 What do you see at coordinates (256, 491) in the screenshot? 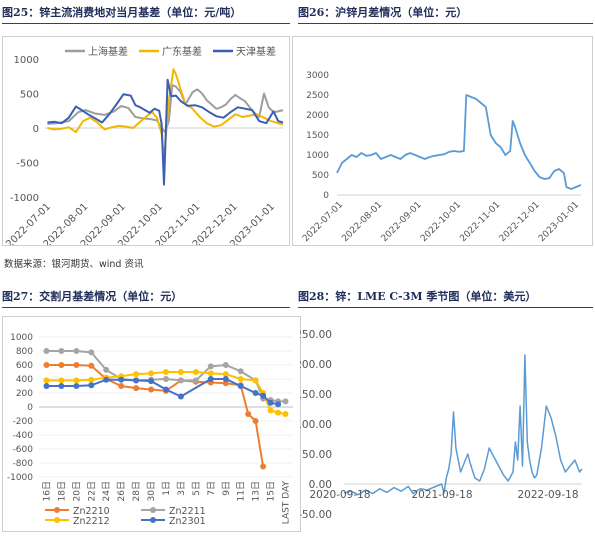
I see `x-tick-label: 13日` at bounding box center [256, 491].